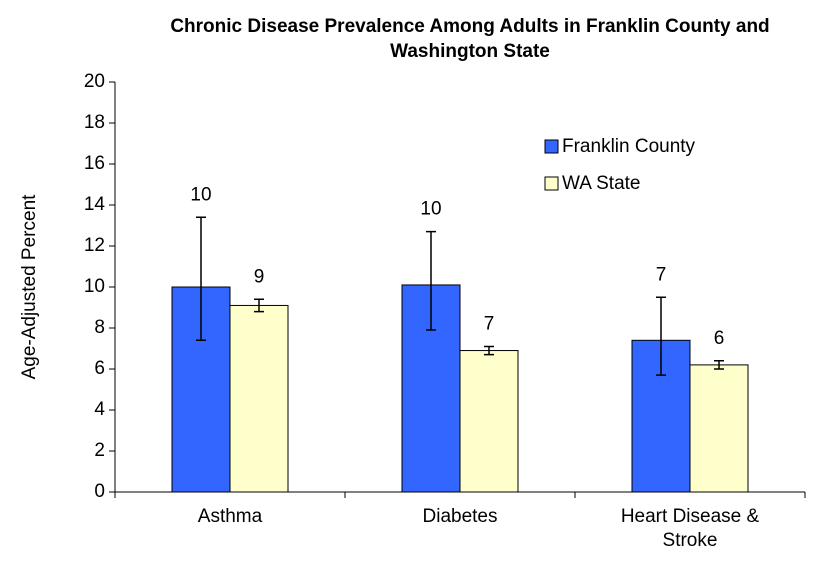  Describe the element at coordinates (230, 516) in the screenshot. I see `x-tick-label: Asthma` at that location.